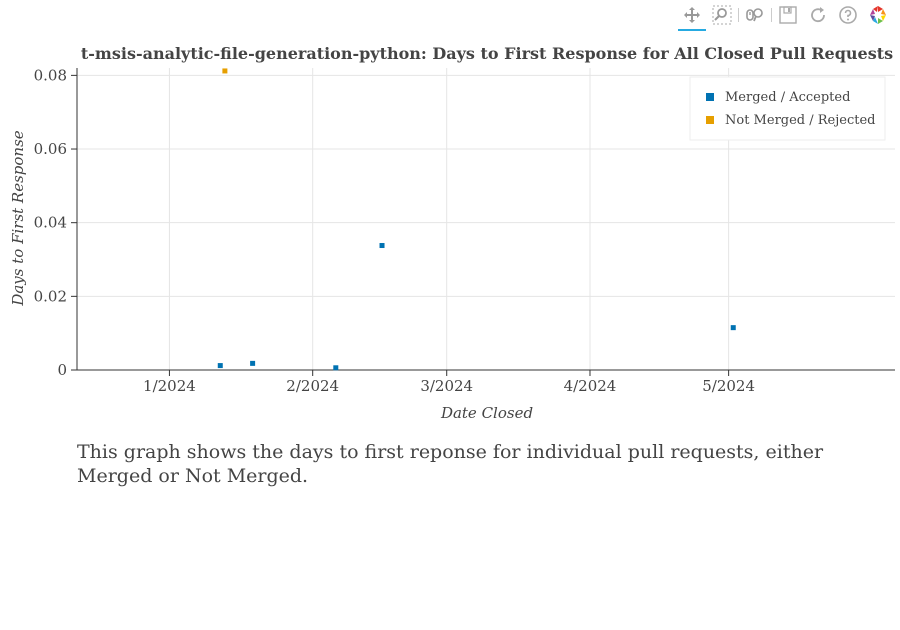  What do you see at coordinates (169, 386) in the screenshot?
I see `x-tick-label: 1/2024` at bounding box center [169, 386].